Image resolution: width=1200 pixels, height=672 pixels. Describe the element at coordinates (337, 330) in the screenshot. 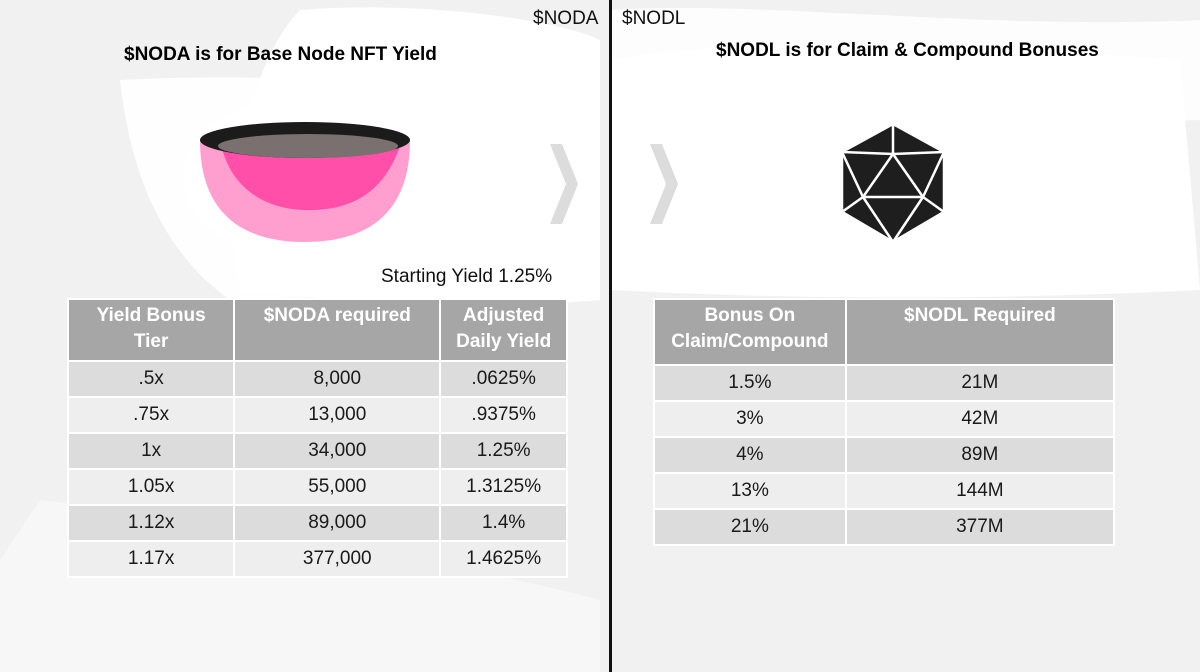

I see `table-header: $NODA required` at that location.